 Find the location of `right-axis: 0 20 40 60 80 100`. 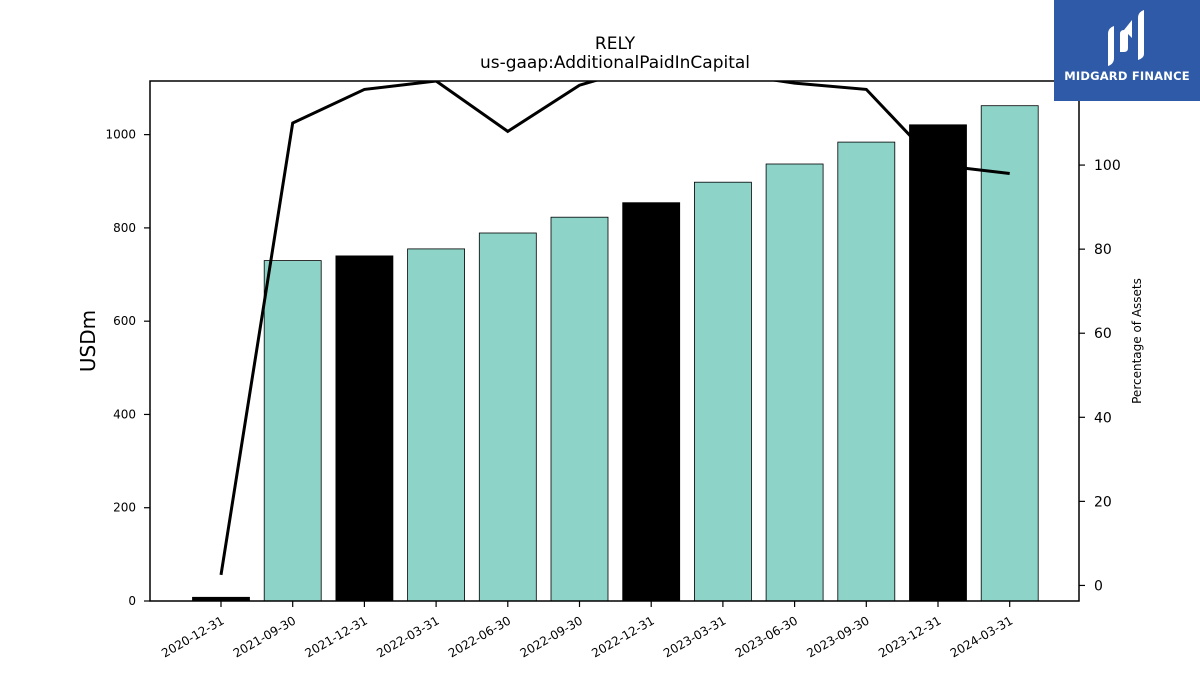

right-axis: 0 20 40 60 80 100 is located at coordinates (1100, 376).